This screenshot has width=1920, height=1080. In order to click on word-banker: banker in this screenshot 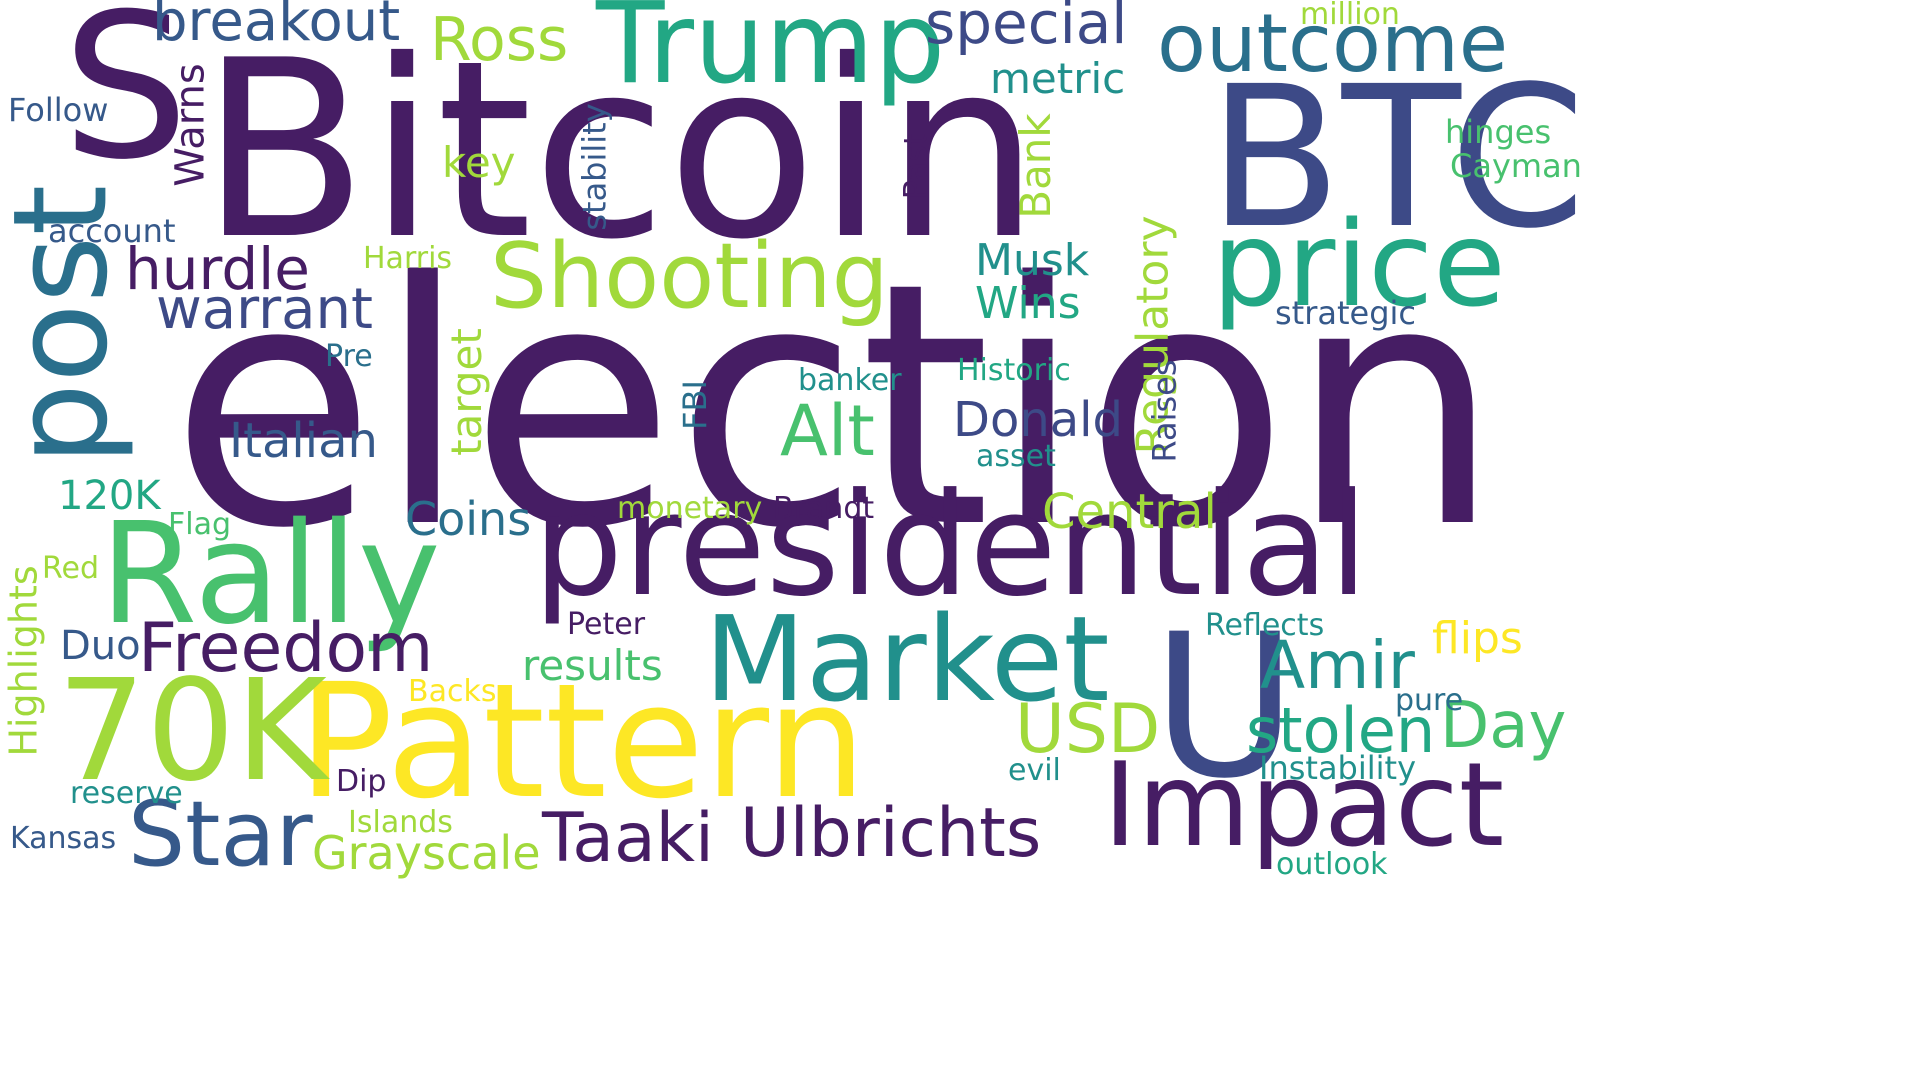, I will do `click(850, 380)`.